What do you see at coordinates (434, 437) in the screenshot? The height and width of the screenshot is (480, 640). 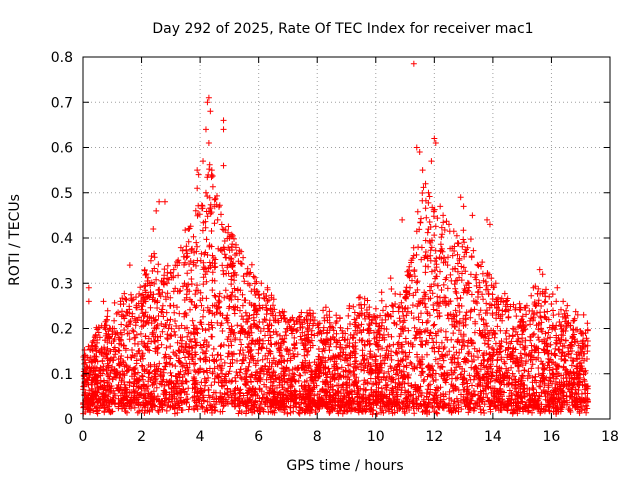 I see `x-tick-label: 12` at bounding box center [434, 437].